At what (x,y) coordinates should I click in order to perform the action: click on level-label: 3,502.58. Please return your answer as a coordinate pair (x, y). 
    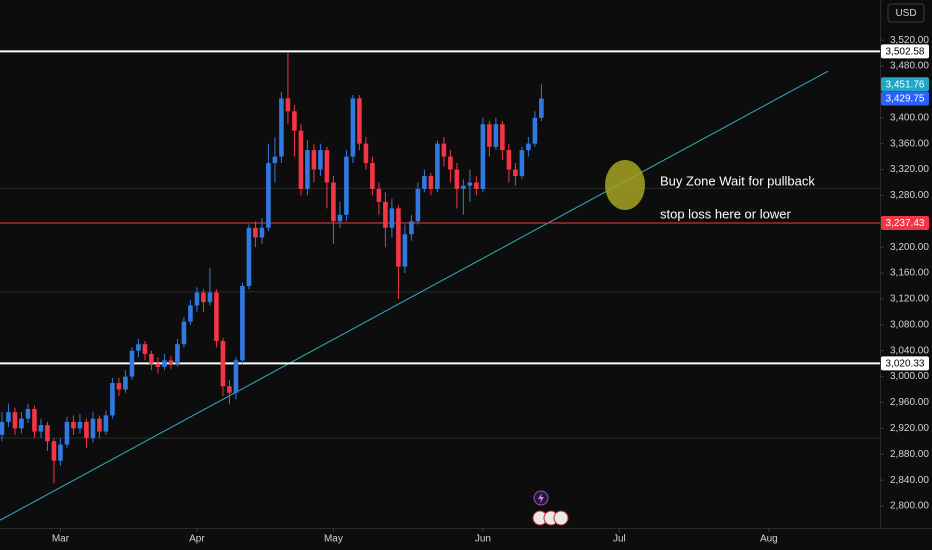
    Looking at the image, I should click on (905, 52).